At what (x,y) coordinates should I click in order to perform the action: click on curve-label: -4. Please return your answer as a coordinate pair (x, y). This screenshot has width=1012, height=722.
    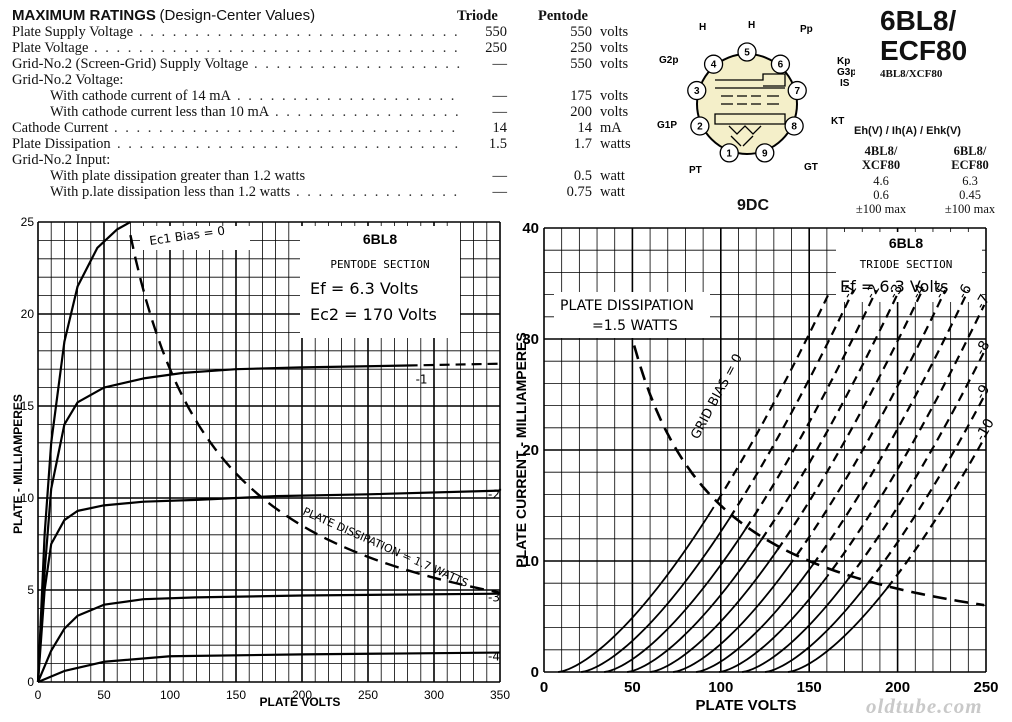
    Looking at the image, I should click on (494, 657).